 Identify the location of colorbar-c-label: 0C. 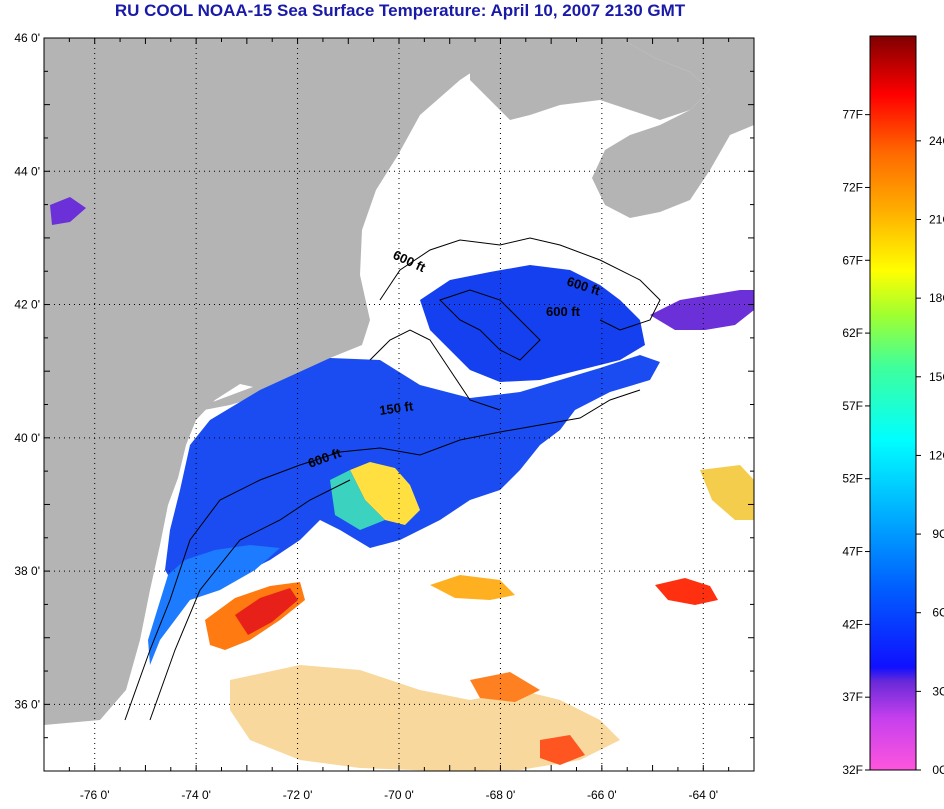
(938, 770).